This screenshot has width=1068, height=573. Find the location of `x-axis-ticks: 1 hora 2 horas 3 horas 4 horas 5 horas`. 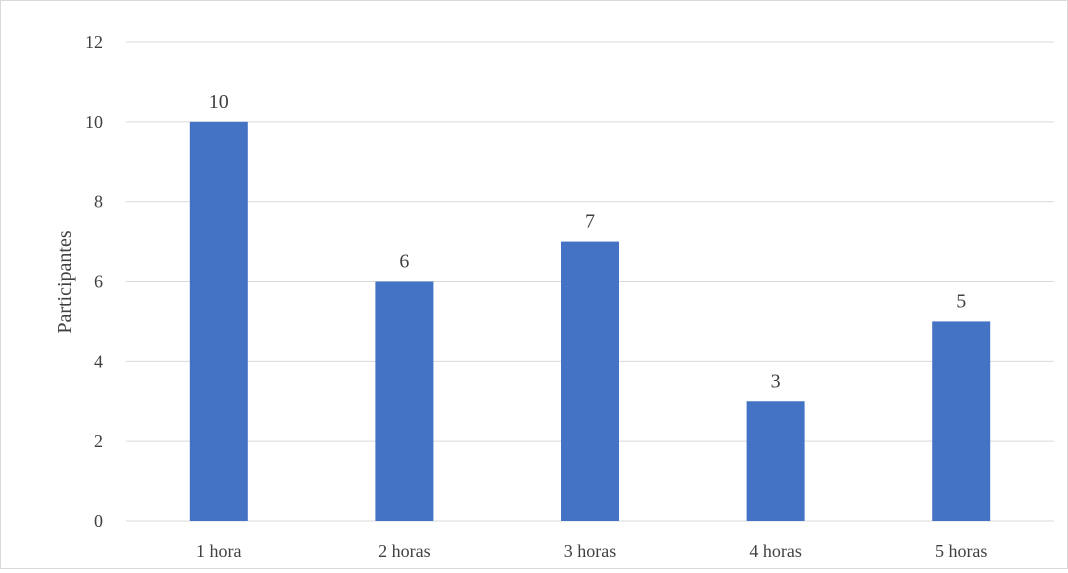

x-axis-ticks: 1 hora 2 horas 3 horas 4 horas 5 horas is located at coordinates (591, 551).